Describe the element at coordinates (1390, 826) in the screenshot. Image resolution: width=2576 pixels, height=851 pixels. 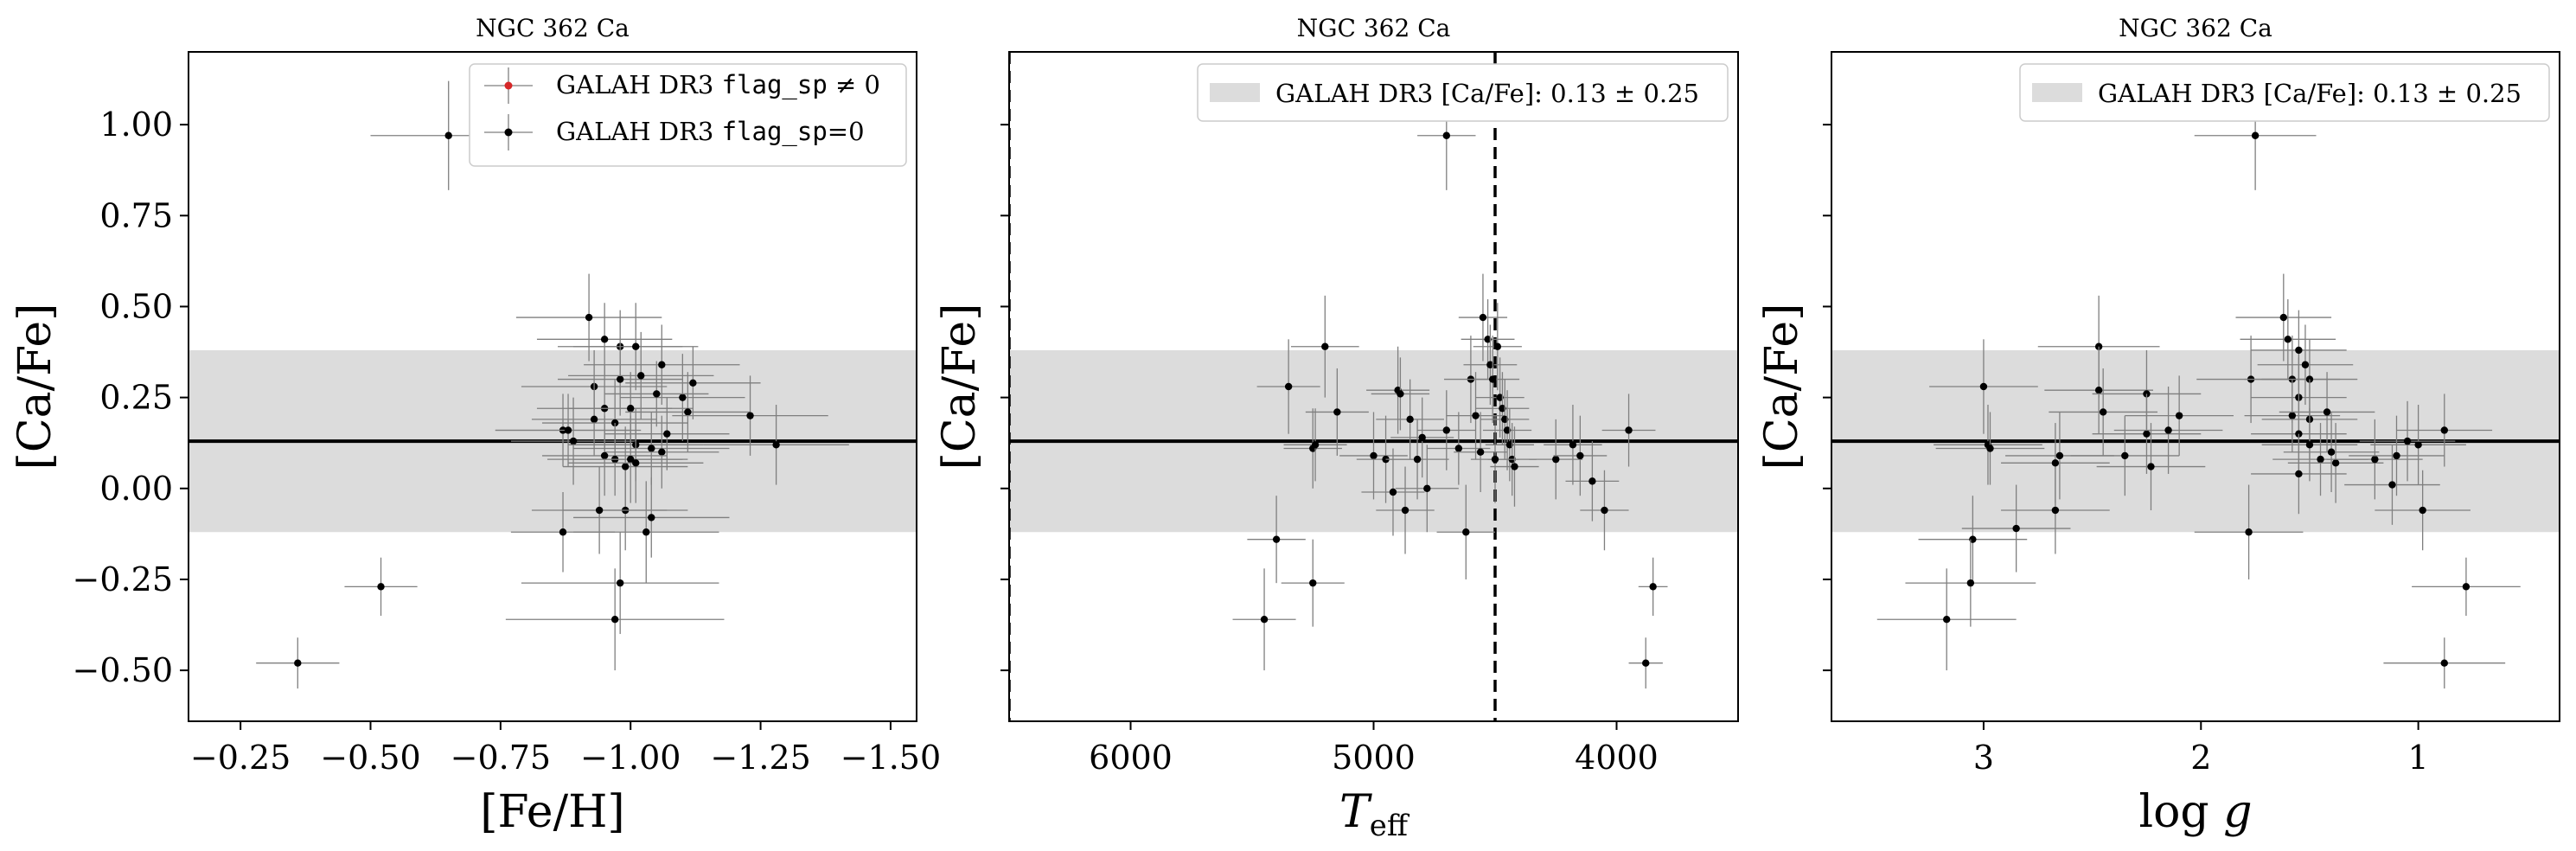
I see `x-axis-label-sub: eff` at that location.